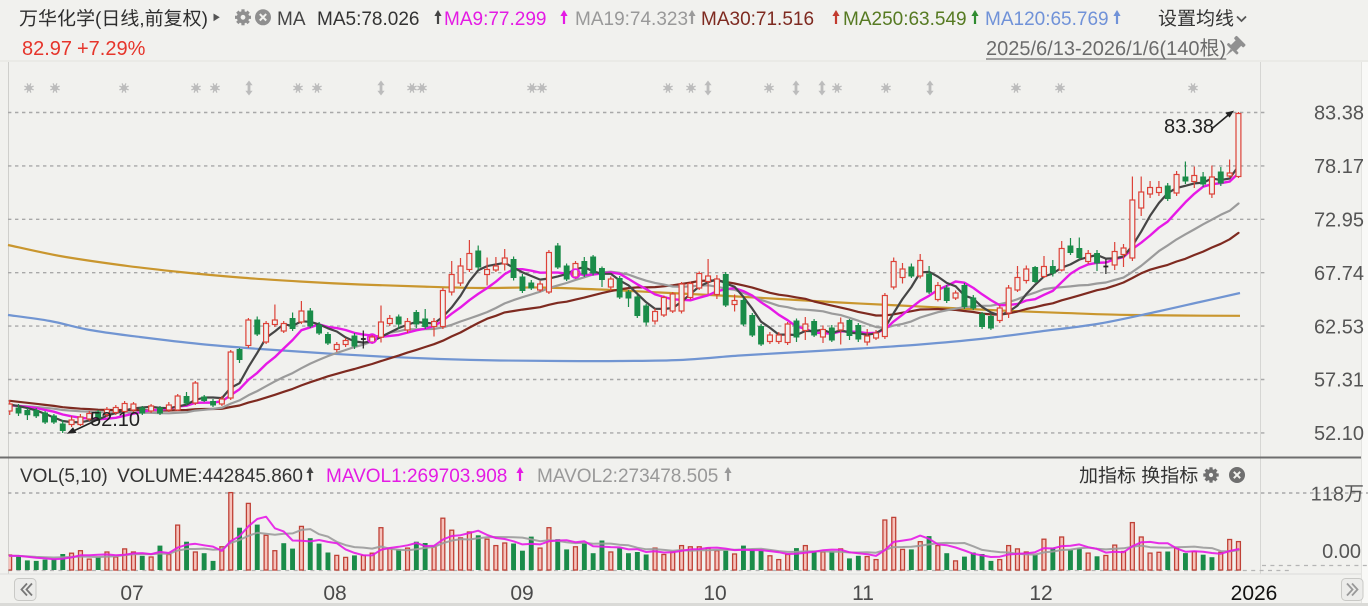 The image size is (1368, 606). I want to click on svg-text: +7.29%, so click(111, 49).